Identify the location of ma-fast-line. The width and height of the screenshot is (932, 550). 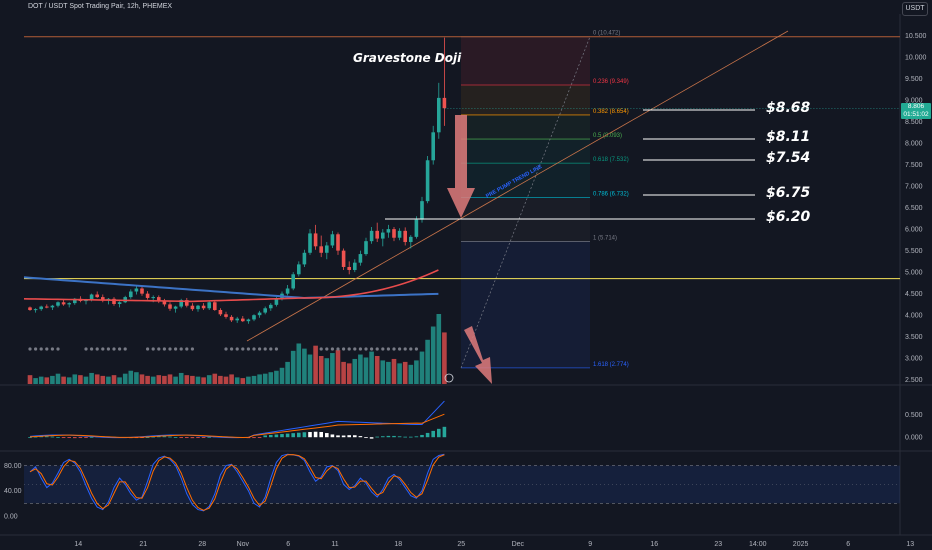
(231, 286).